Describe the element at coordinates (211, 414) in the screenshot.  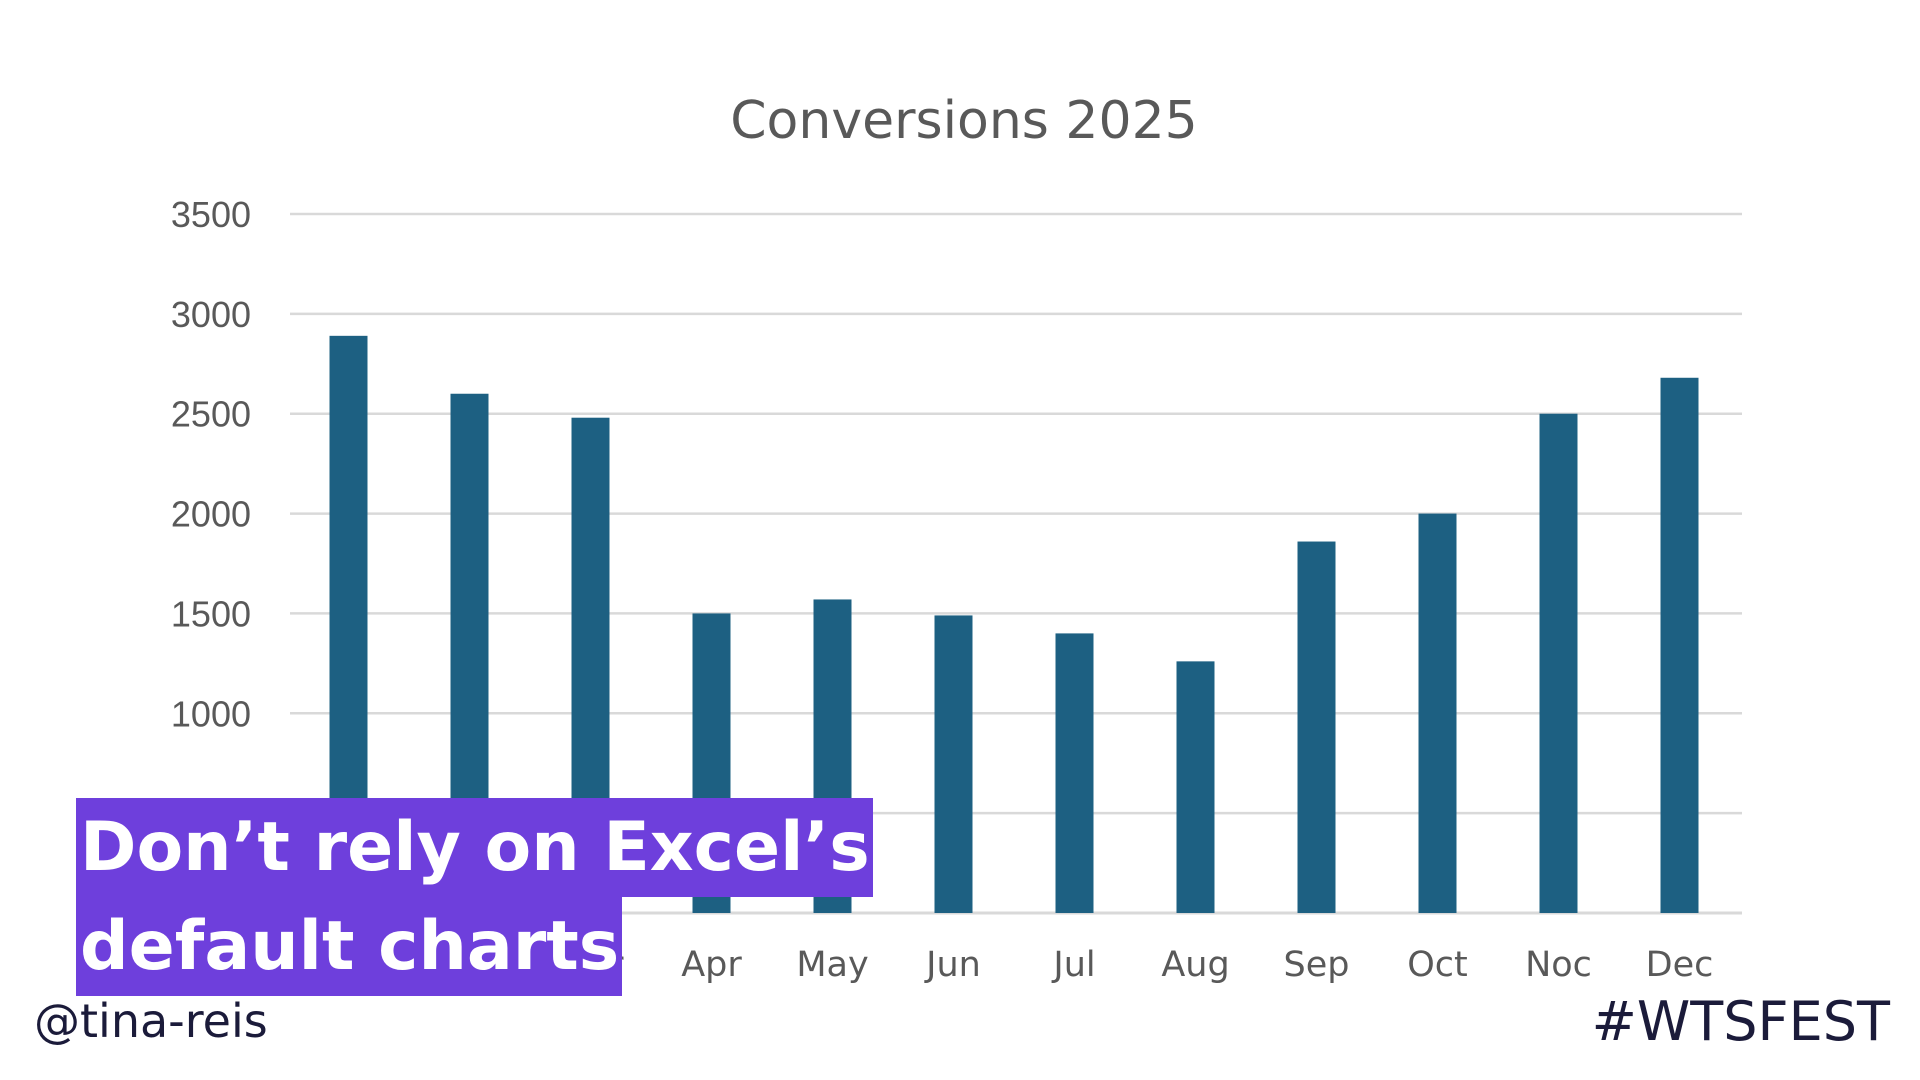
I see `y-tick-label: 2500` at that location.